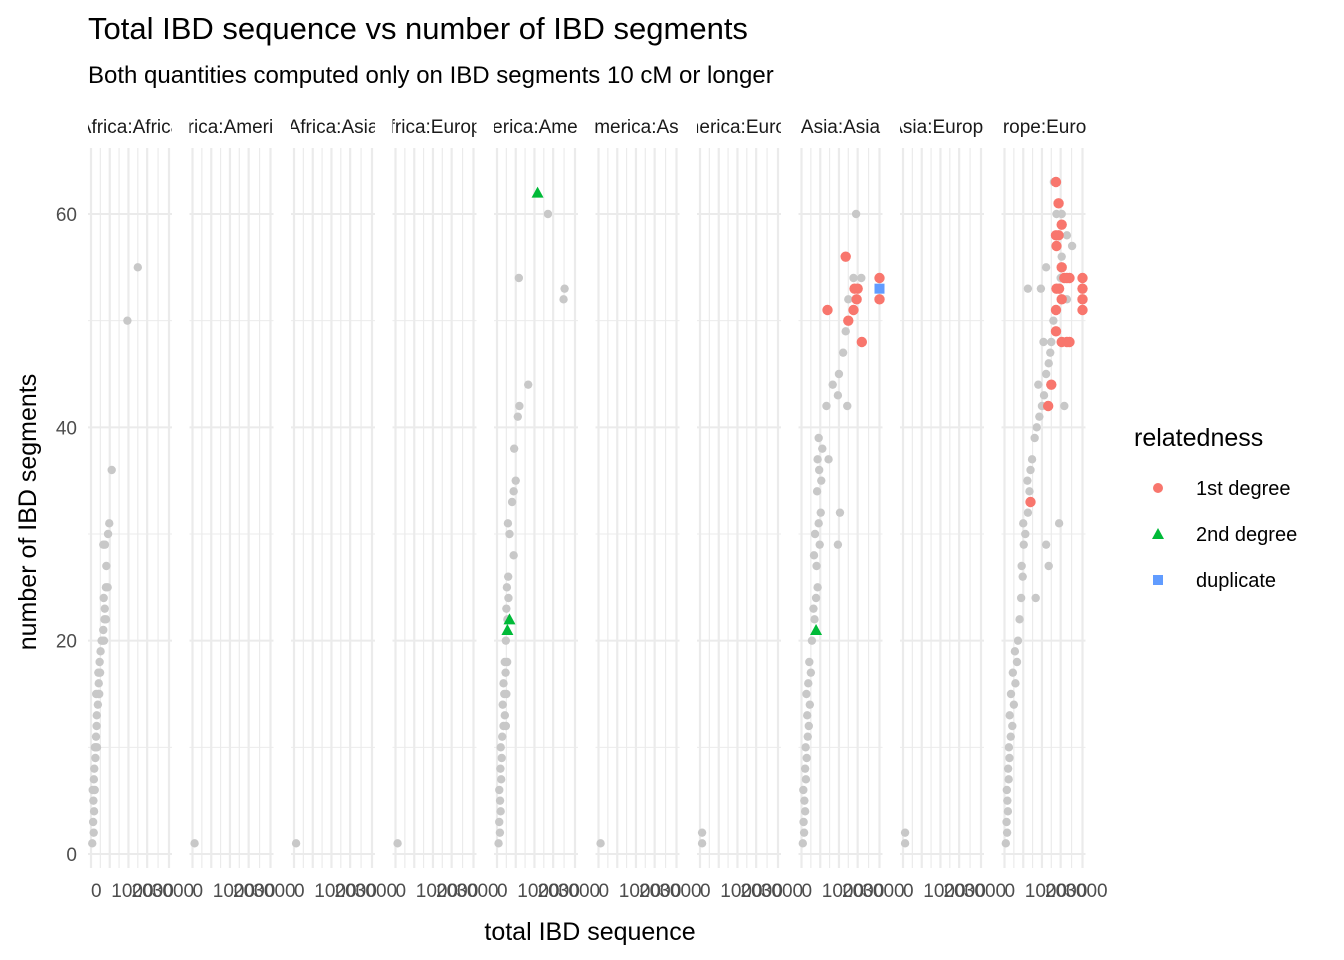 The height and width of the screenshot is (960, 1344). Describe the element at coordinates (232, 127) in the screenshot. I see `facet-strip-label: Africa:America` at that location.